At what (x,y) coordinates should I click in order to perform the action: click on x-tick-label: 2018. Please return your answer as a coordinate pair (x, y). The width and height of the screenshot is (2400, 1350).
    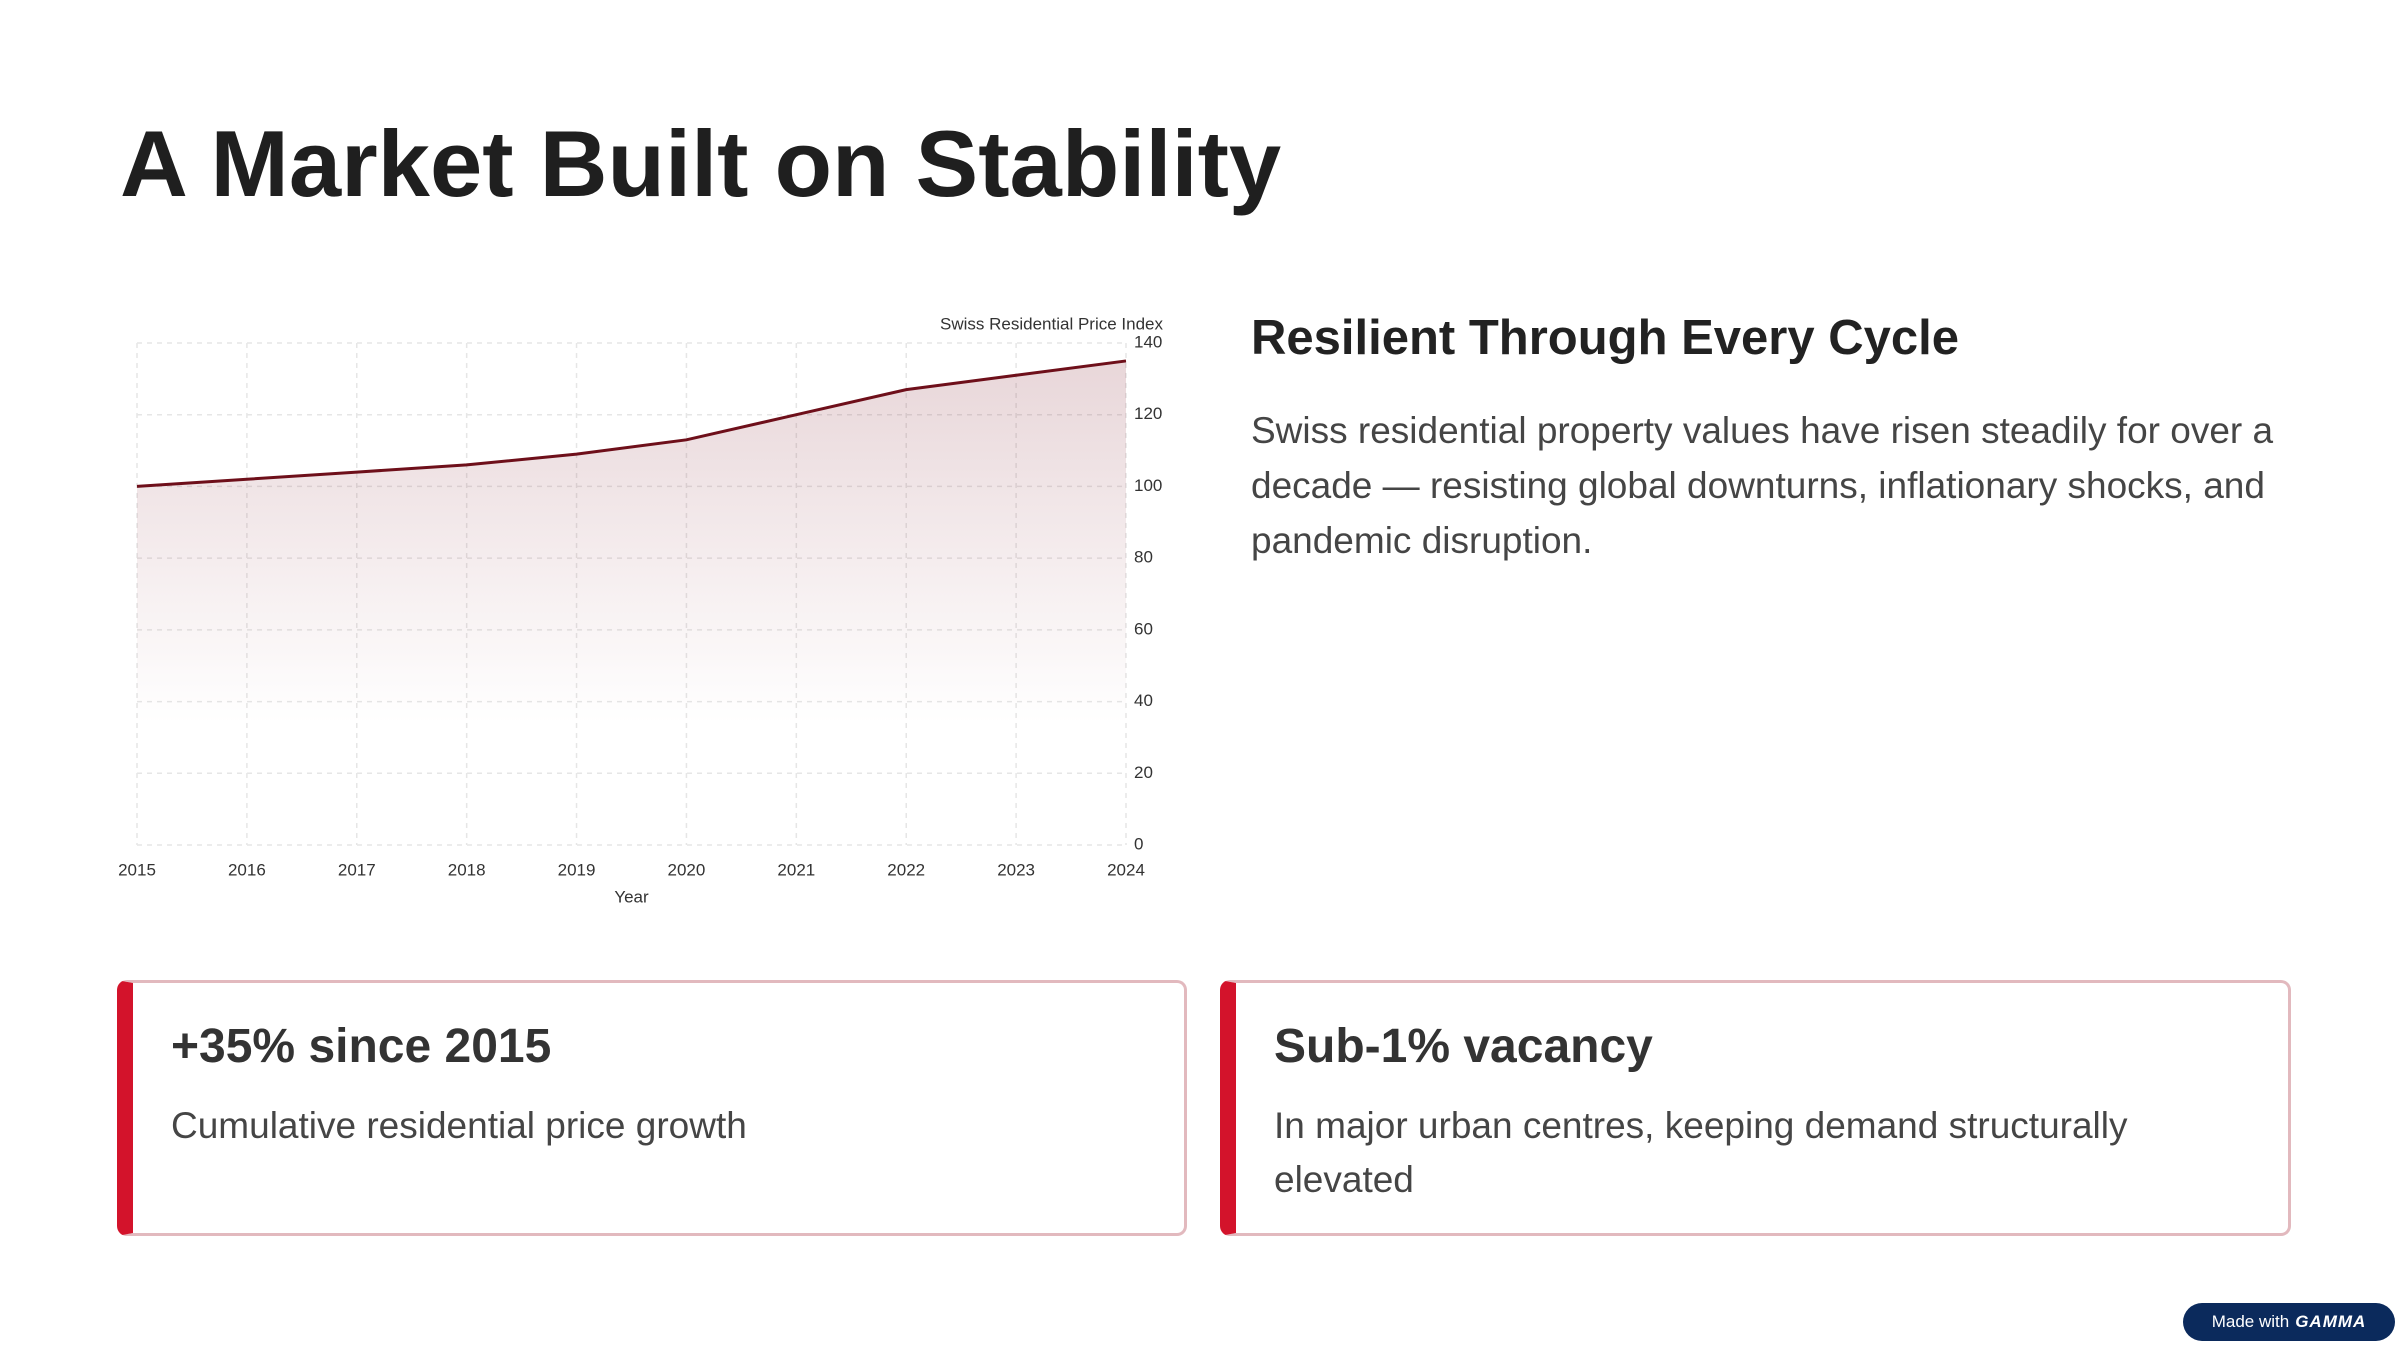
    Looking at the image, I should click on (467, 869).